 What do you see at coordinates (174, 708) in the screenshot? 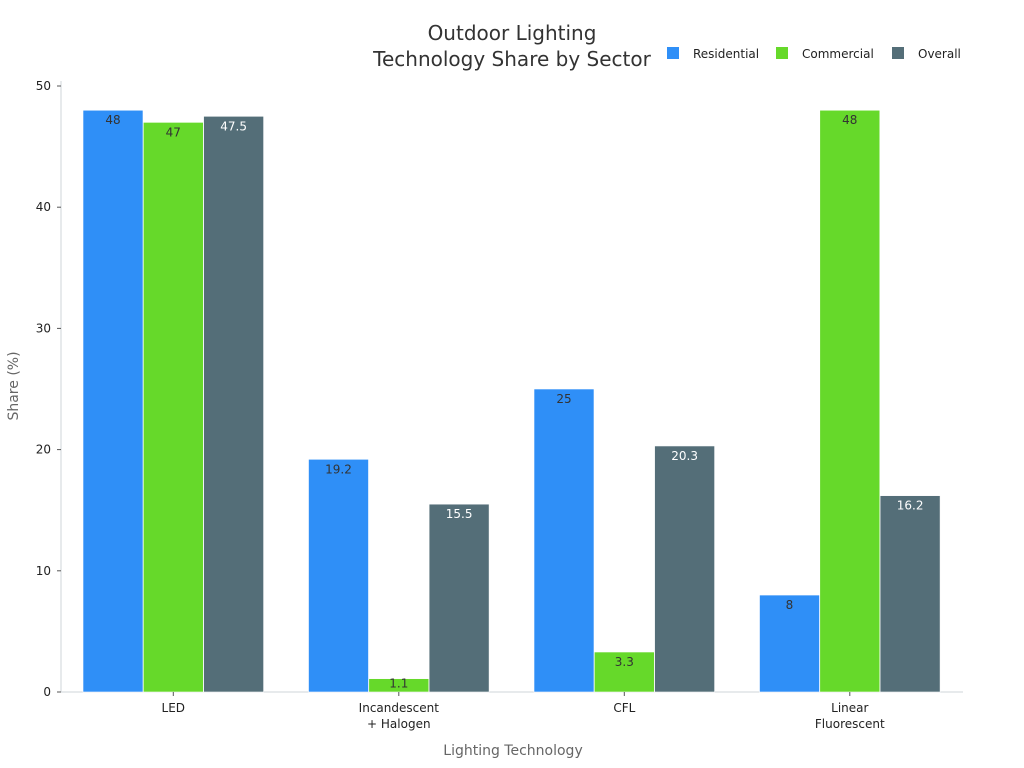
I see `x-tick-label: LED` at bounding box center [174, 708].